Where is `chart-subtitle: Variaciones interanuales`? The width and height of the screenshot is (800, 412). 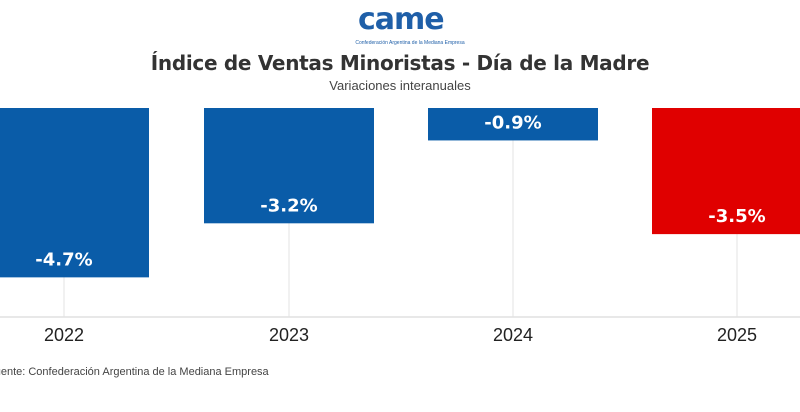 chart-subtitle: Variaciones interanuales is located at coordinates (400, 85).